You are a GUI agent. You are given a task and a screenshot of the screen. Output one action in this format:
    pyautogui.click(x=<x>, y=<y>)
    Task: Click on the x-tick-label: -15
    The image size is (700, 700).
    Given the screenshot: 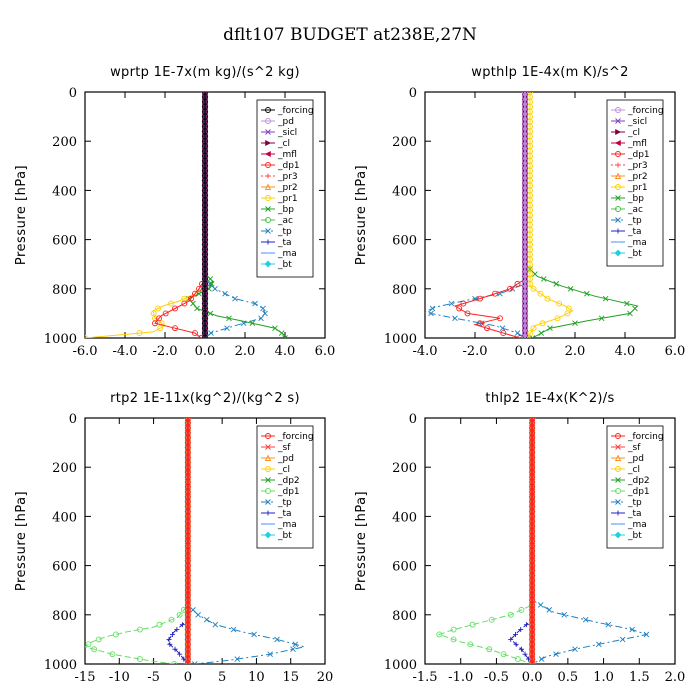 What is the action you would take?
    pyautogui.click(x=85, y=677)
    